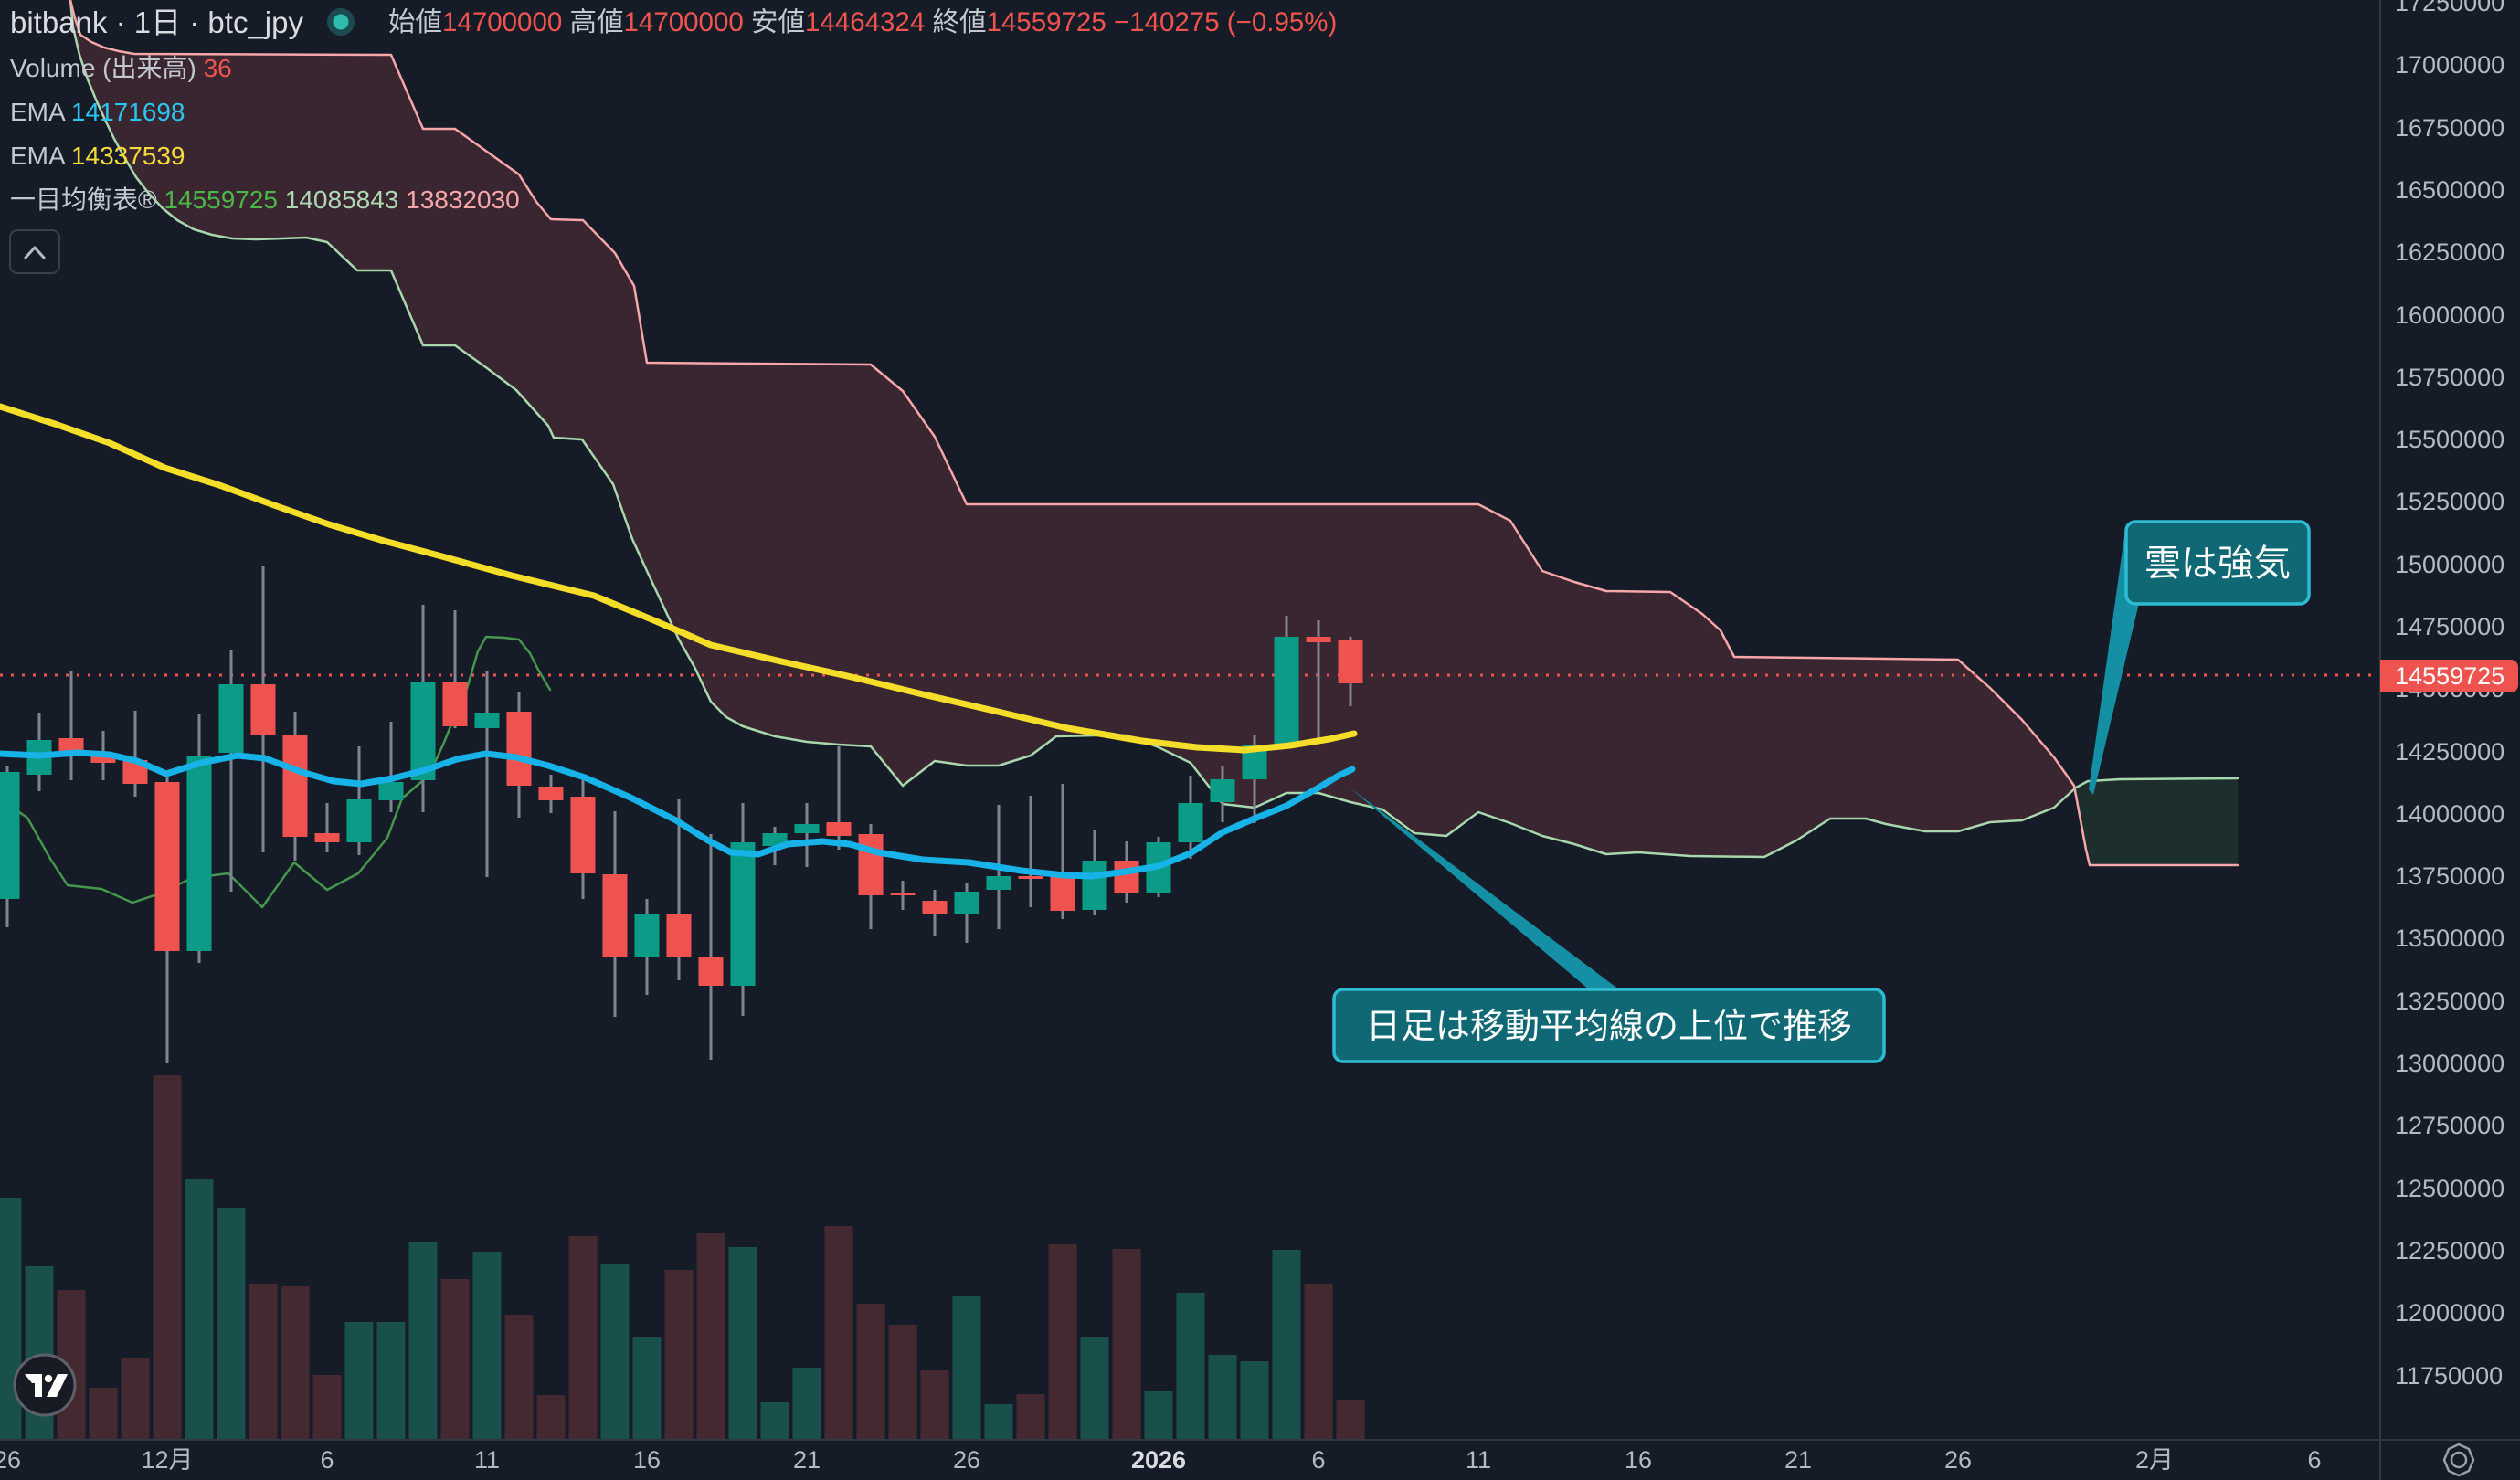 The image size is (2520, 1480). I want to click on svg-text: 15750000, so click(2450, 377).